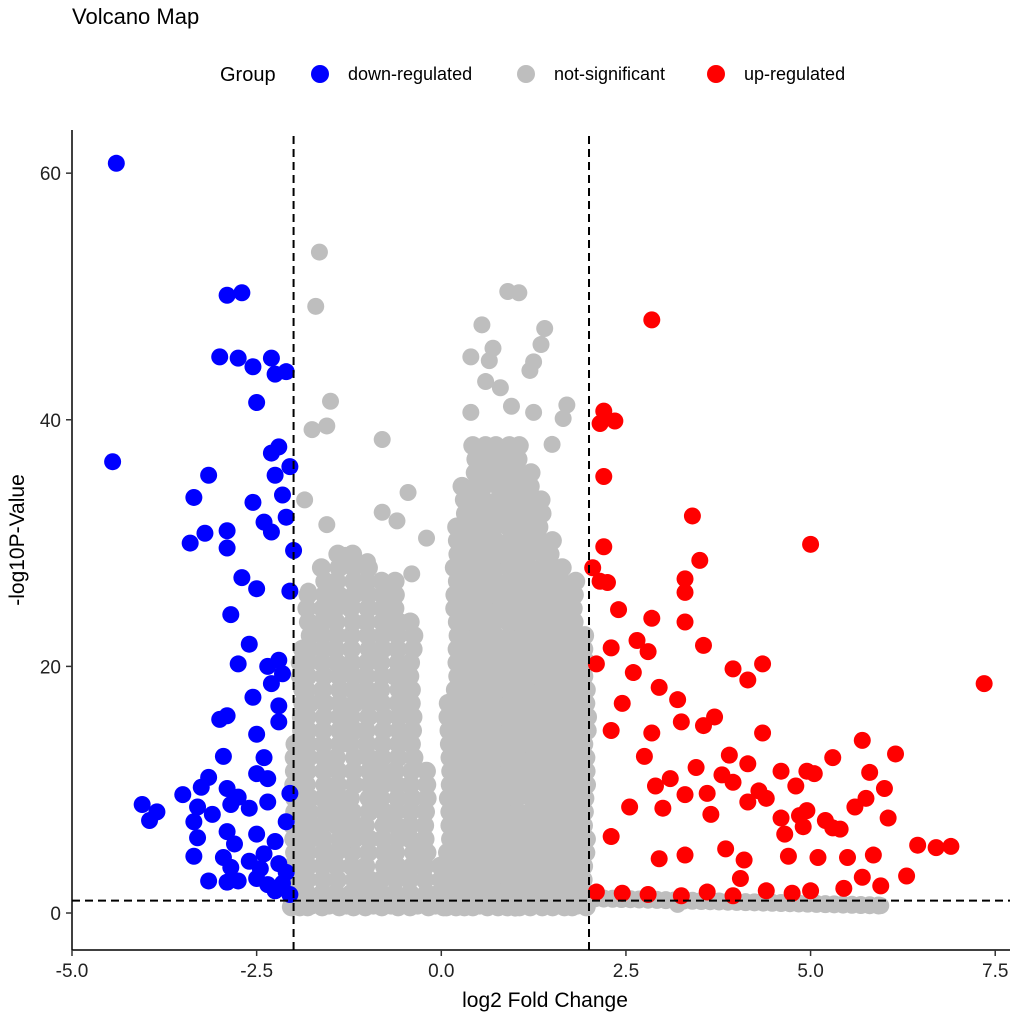  What do you see at coordinates (810, 971) in the screenshot?
I see `x-tick-label: 5.0` at bounding box center [810, 971].